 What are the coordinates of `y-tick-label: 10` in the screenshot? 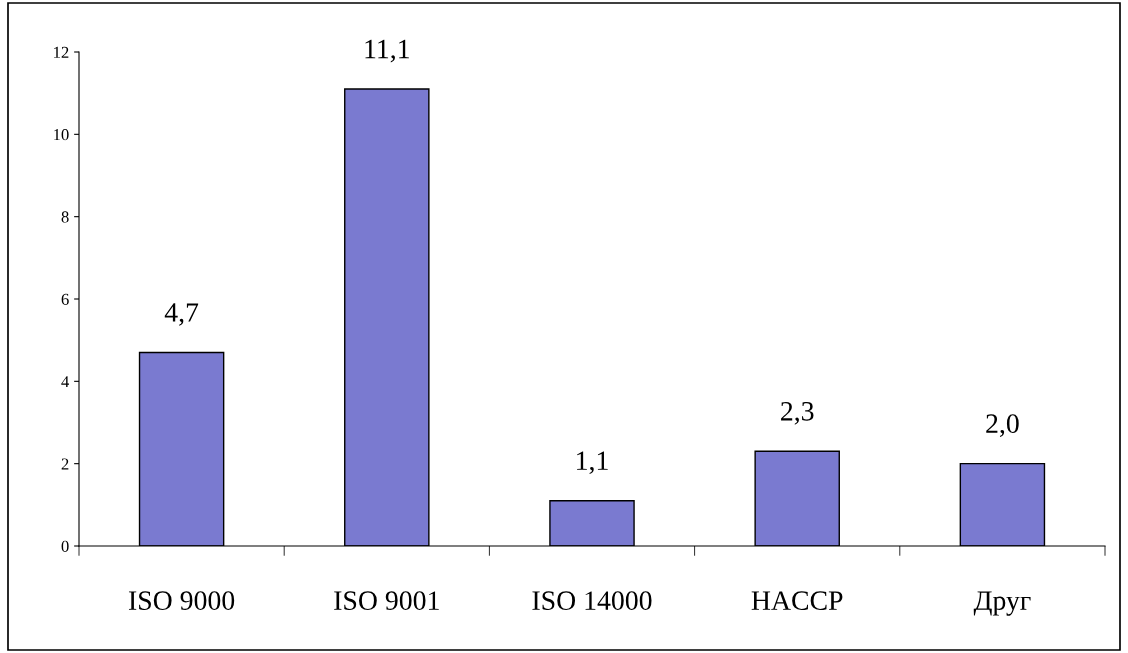 It's located at (61, 135).